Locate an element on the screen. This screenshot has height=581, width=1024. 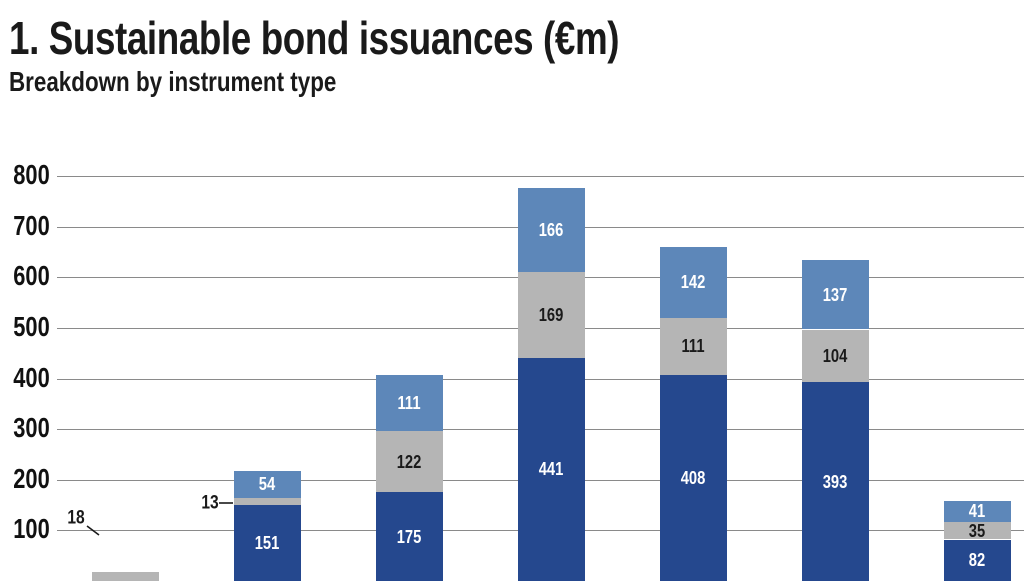
bar-segment-navy: 393 is located at coordinates (835, 481).